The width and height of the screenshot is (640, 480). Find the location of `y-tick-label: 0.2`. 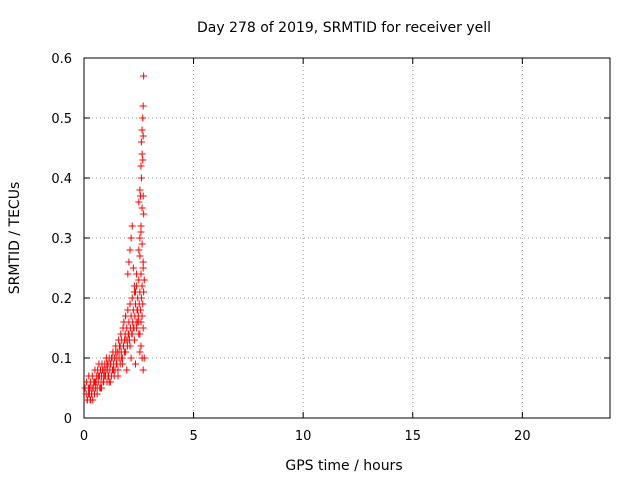

y-tick-label: 0.2 is located at coordinates (61, 299).